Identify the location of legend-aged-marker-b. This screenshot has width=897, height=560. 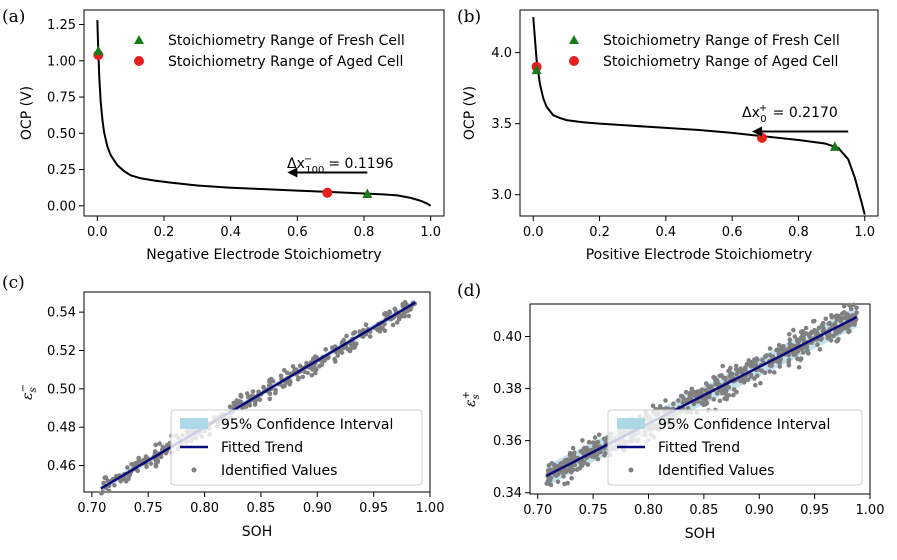
(574, 61).